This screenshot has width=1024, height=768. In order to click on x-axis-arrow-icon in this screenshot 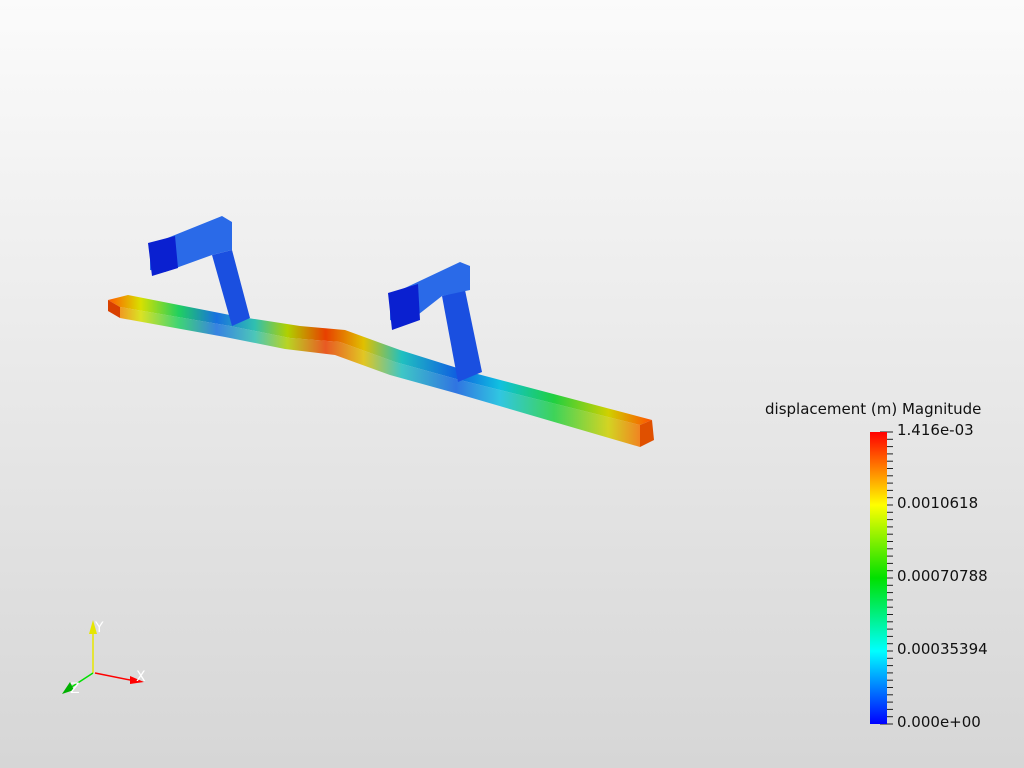, I will do `click(137, 680)`.